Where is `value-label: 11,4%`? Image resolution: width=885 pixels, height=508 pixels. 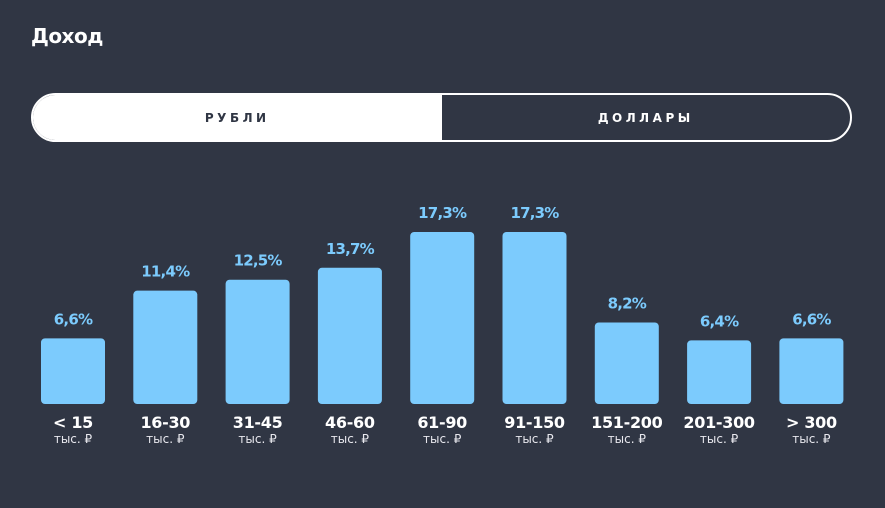
value-label: 11,4% is located at coordinates (165, 272).